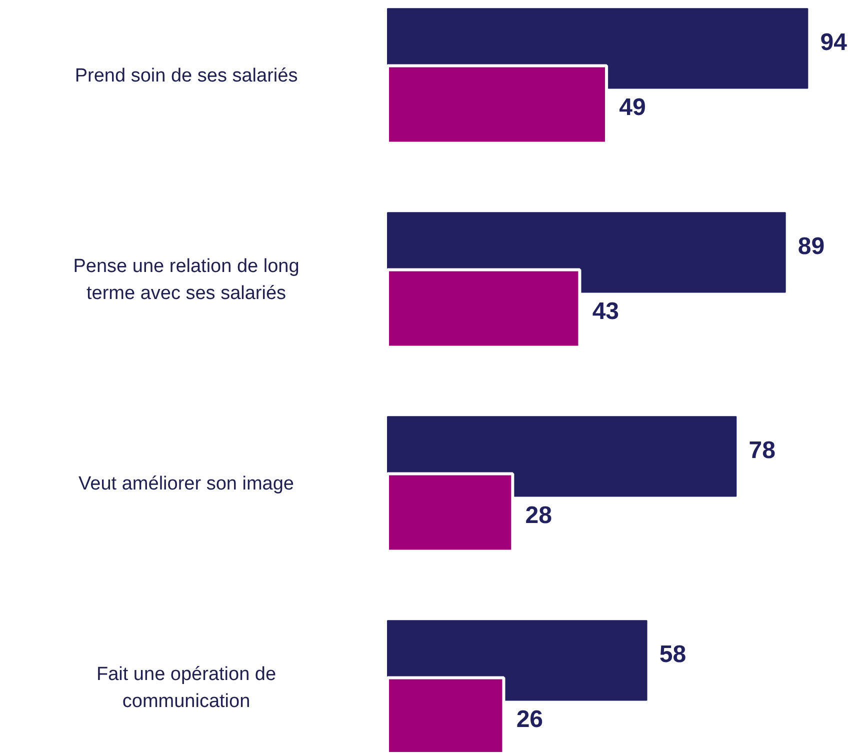  Describe the element at coordinates (834, 42) in the screenshot. I see `data-label: 94` at that location.